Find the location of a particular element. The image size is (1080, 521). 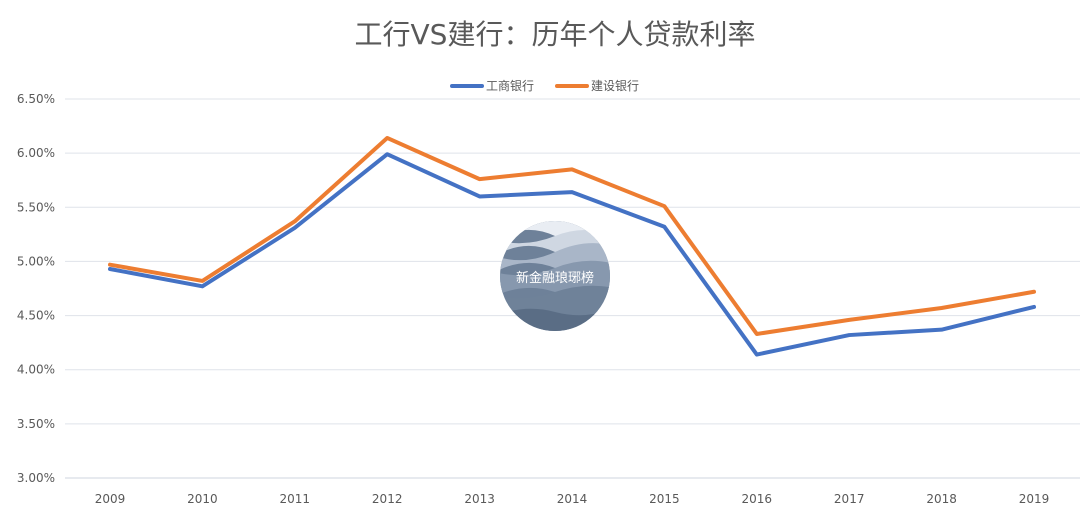

y-tick-label: 6.50% is located at coordinates (36, 99).